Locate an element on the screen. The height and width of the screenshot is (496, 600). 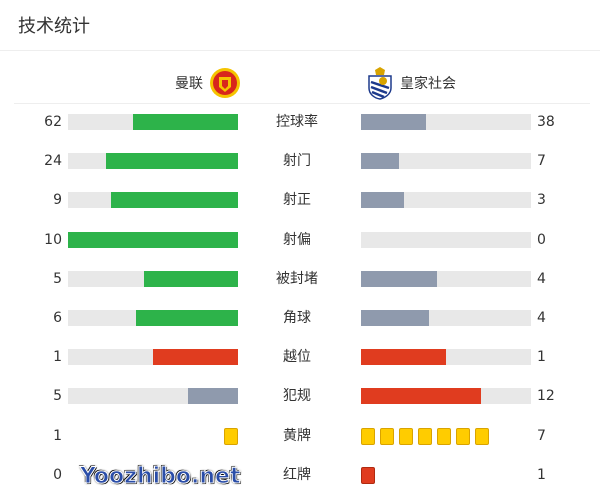
page-title: 技术统计 is located at coordinates (54, 26).